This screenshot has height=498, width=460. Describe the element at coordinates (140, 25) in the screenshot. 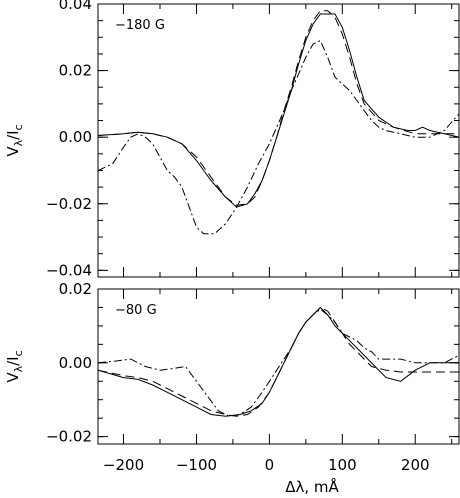

I see `panel-annotation: −180 G` at that location.